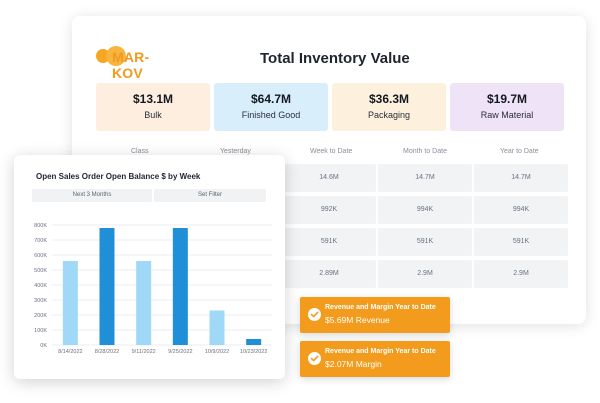  Describe the element at coordinates (329, 178) in the screenshot. I see `table-cell: 14.6M` at that location.